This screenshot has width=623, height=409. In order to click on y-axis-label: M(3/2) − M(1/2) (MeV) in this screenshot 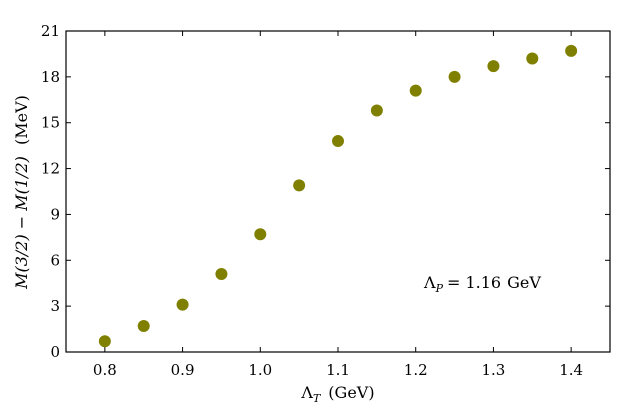, I will do `click(21, 192)`.